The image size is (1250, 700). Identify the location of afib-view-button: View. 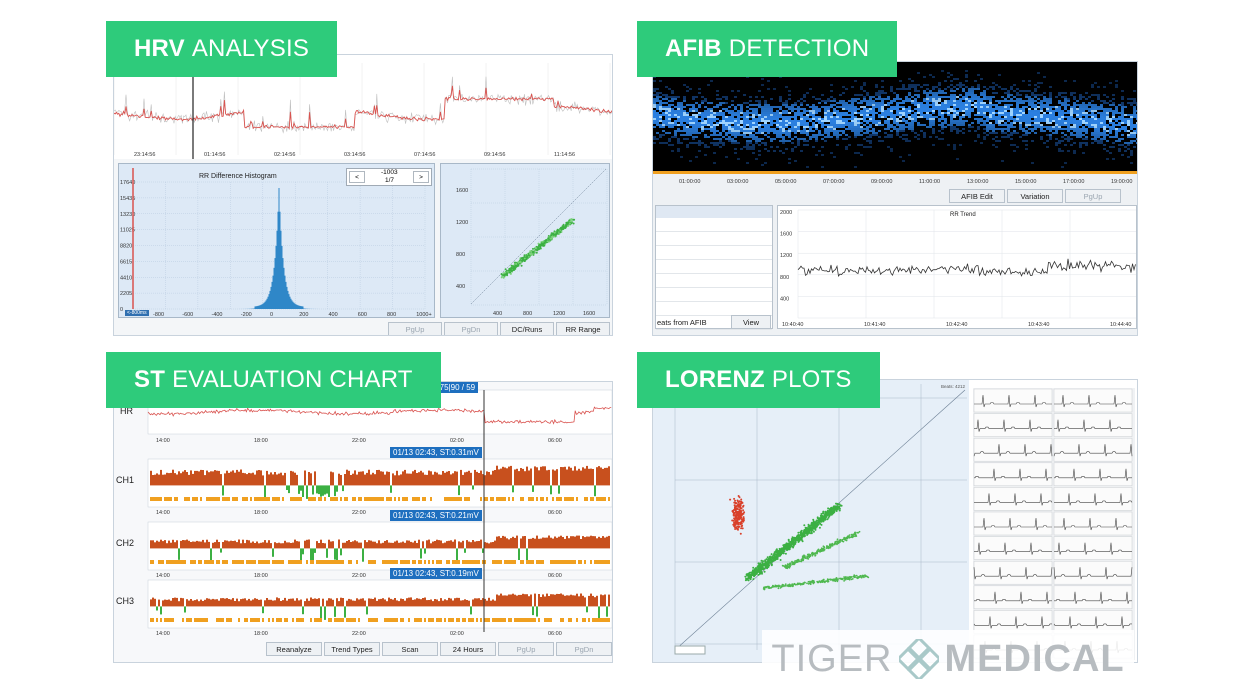
(751, 322).